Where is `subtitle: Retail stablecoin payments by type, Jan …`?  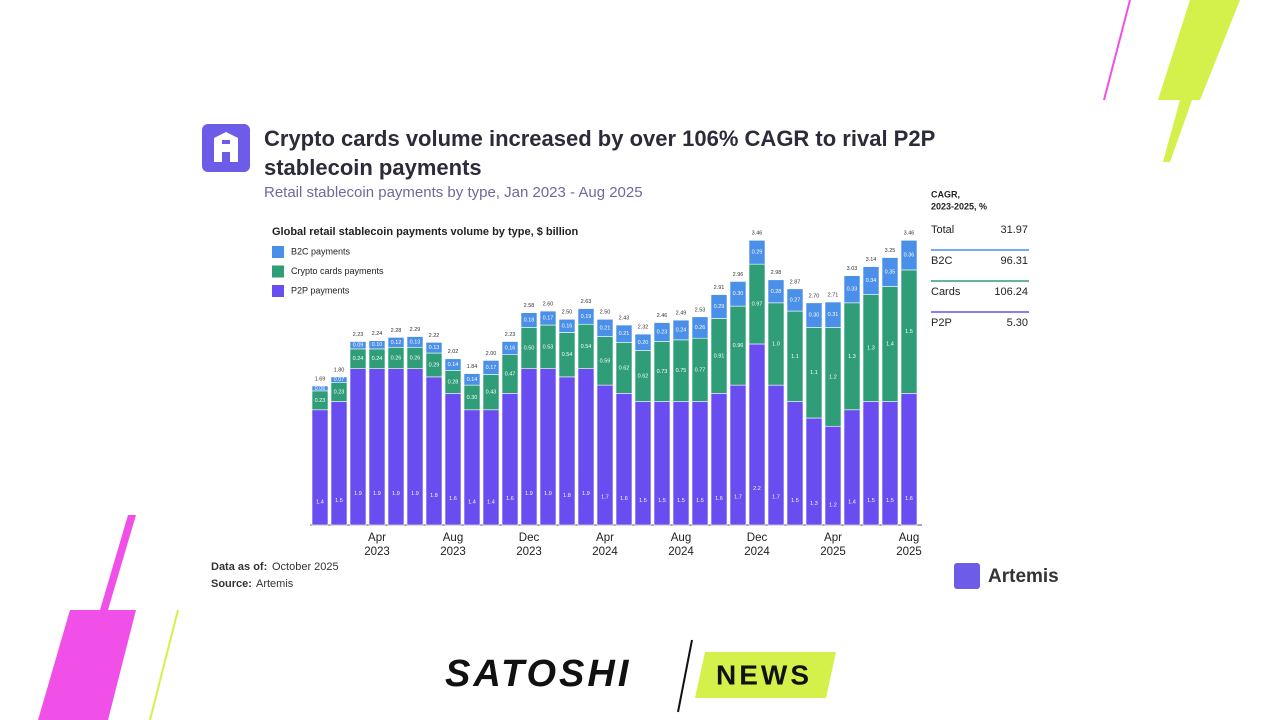
subtitle: Retail stablecoin payments by type, Jan … is located at coordinates (453, 192).